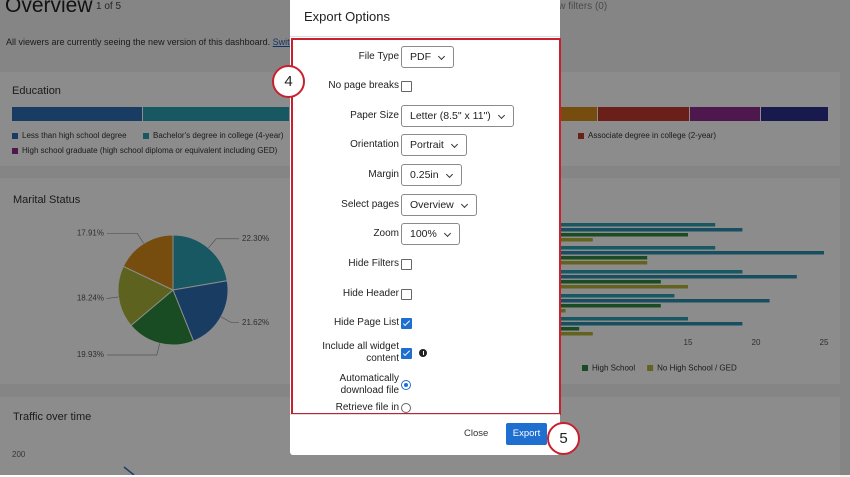  Describe the element at coordinates (370, 293) in the screenshot. I see `field-label: Hide Header` at that location.